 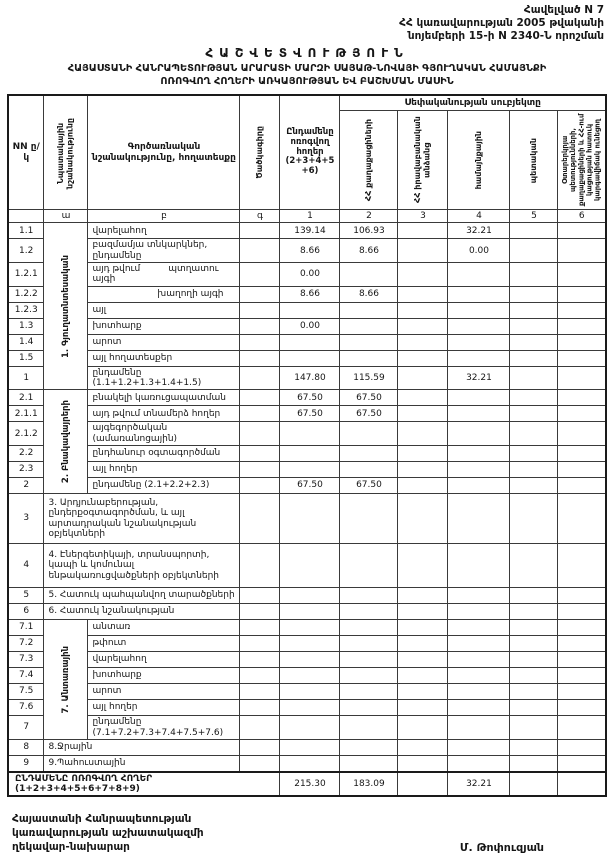 I want to click on label-prefix: այդ թվում, so click(x=116, y=269).